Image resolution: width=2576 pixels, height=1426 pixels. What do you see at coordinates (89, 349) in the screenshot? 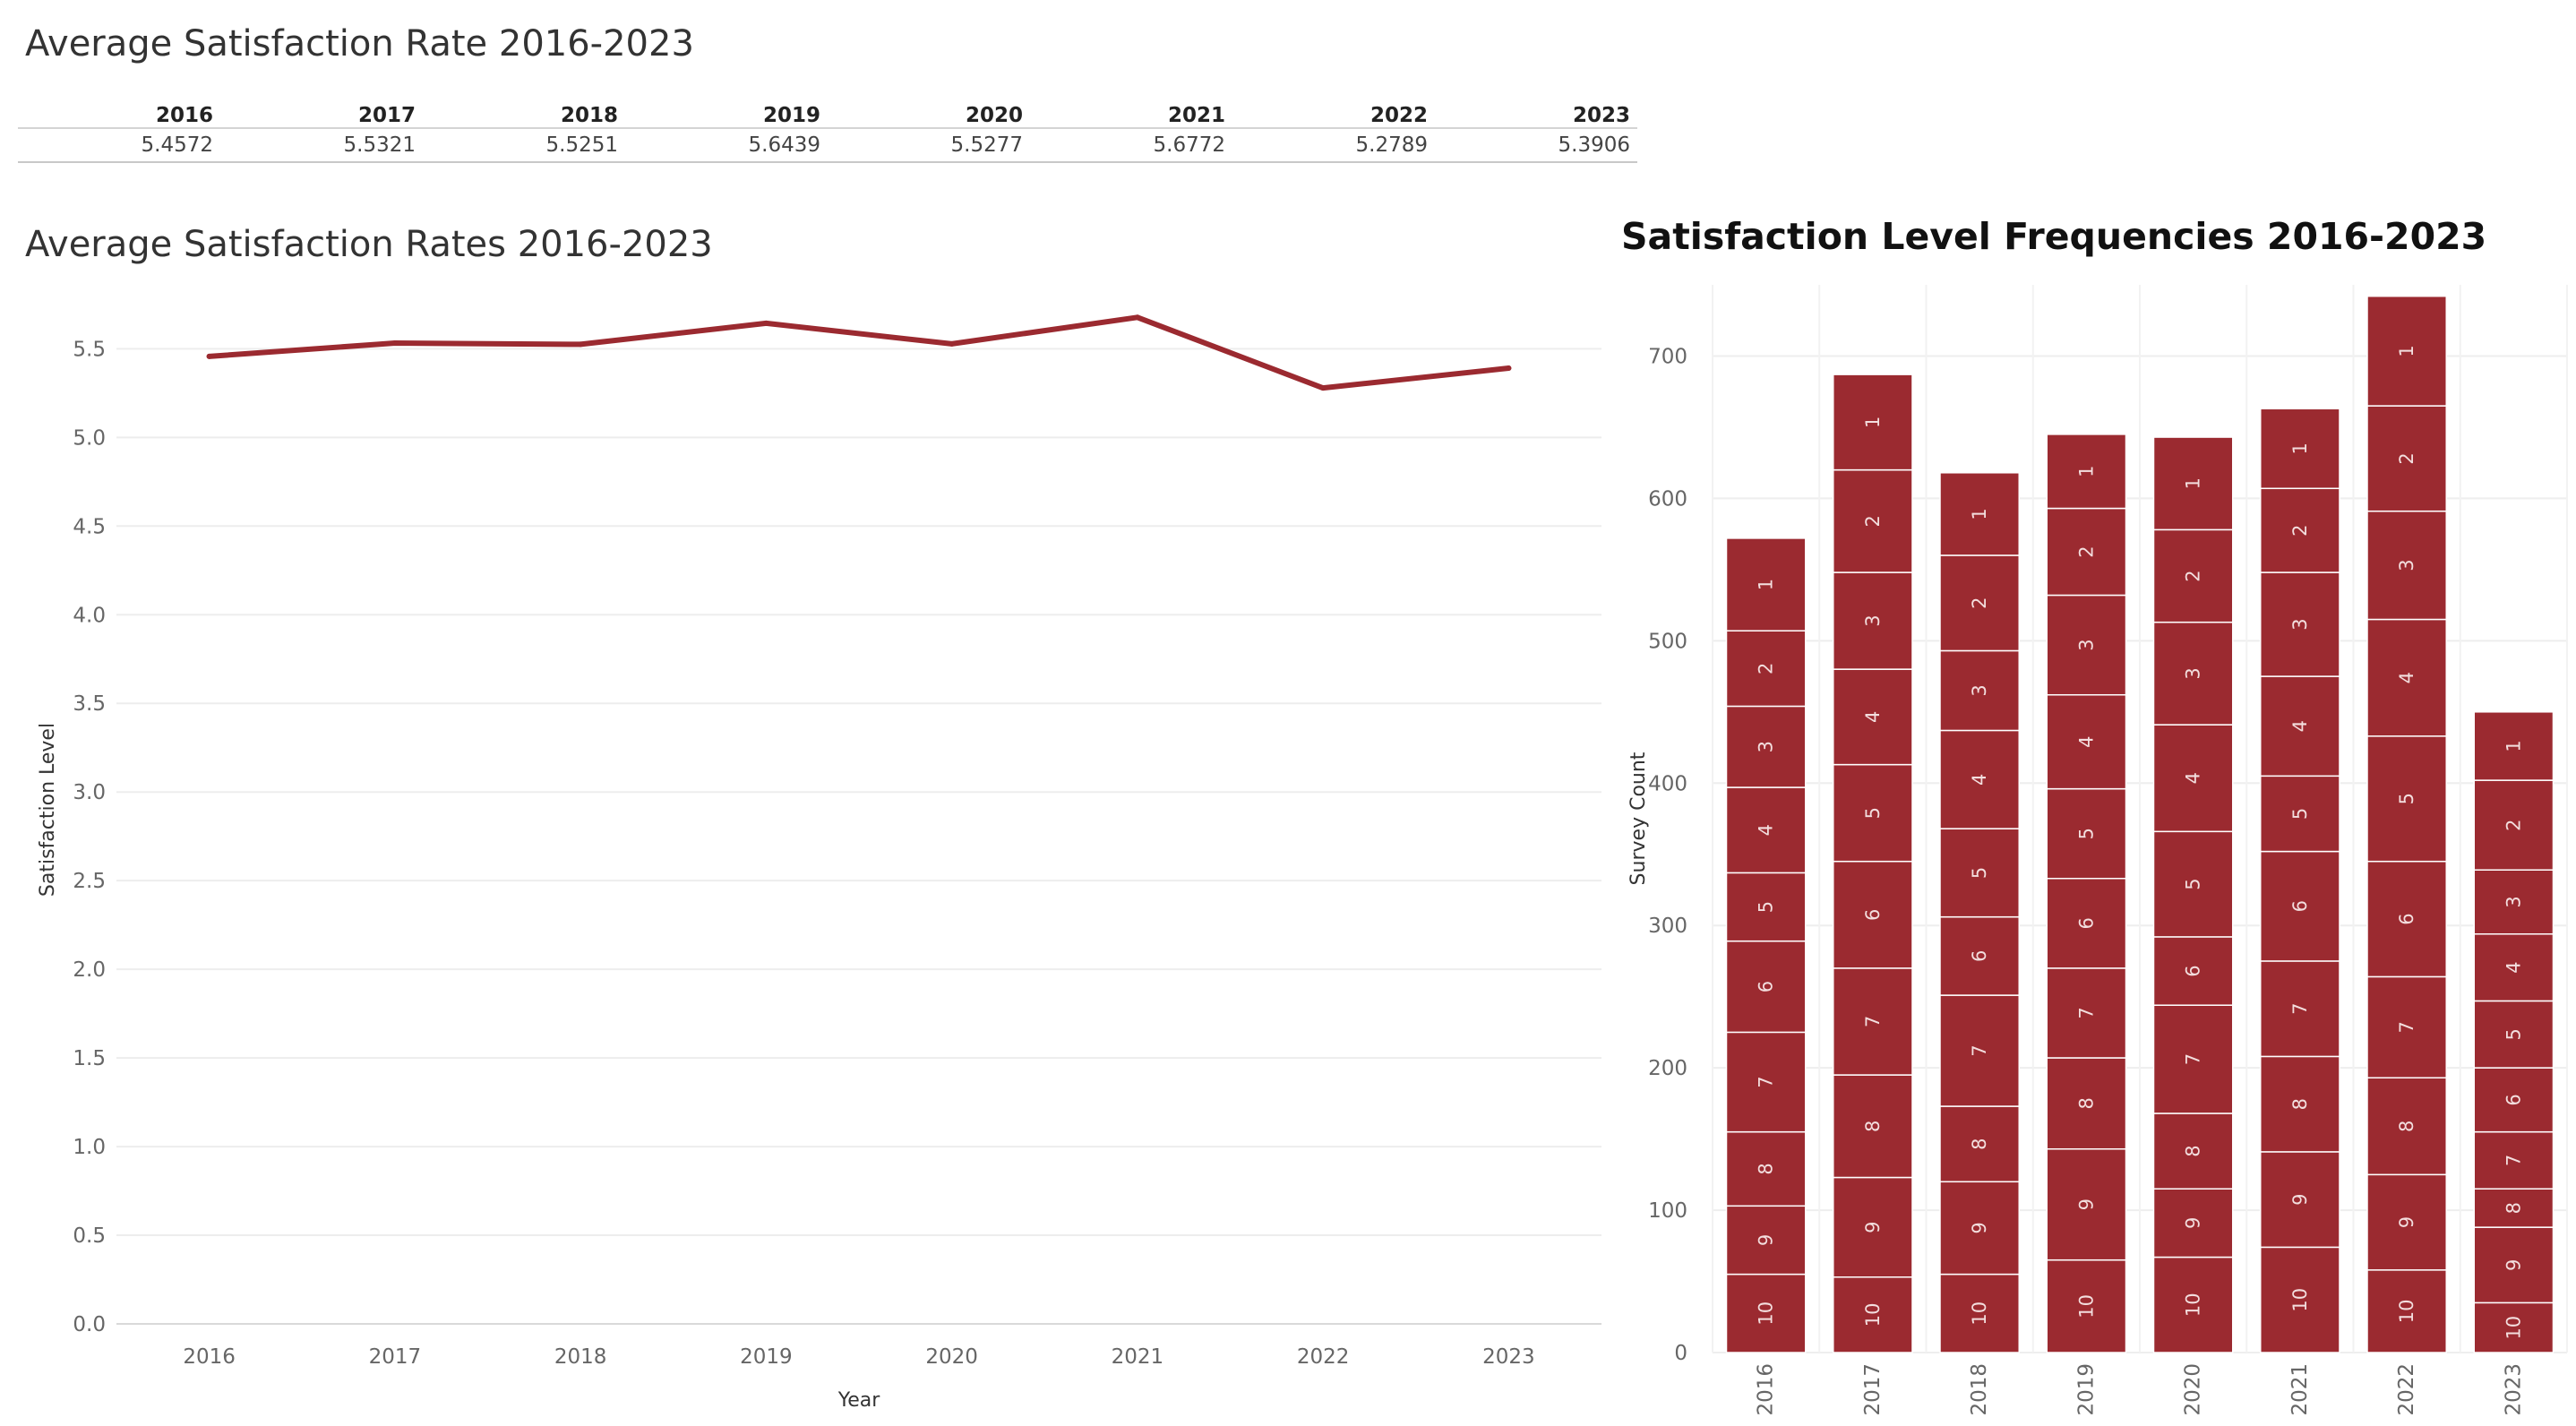
I see `line-y-tick: 5.5` at bounding box center [89, 349].